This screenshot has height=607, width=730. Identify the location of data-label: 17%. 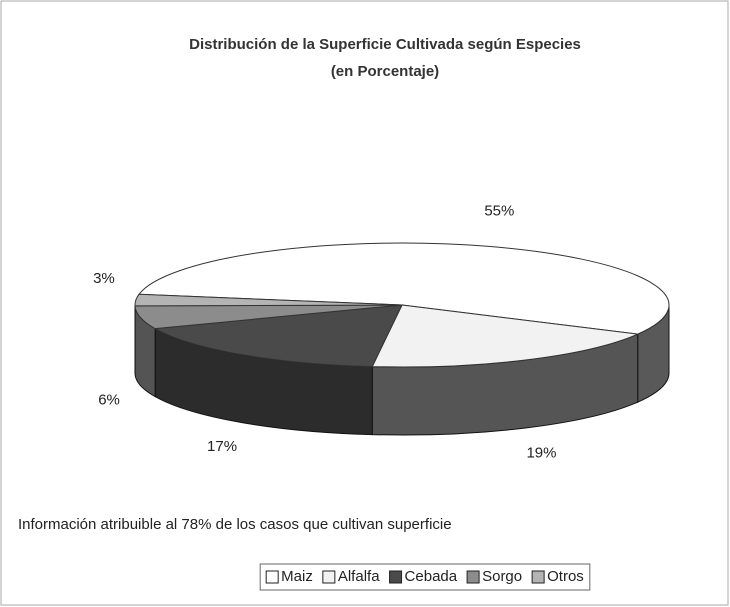
(222, 446).